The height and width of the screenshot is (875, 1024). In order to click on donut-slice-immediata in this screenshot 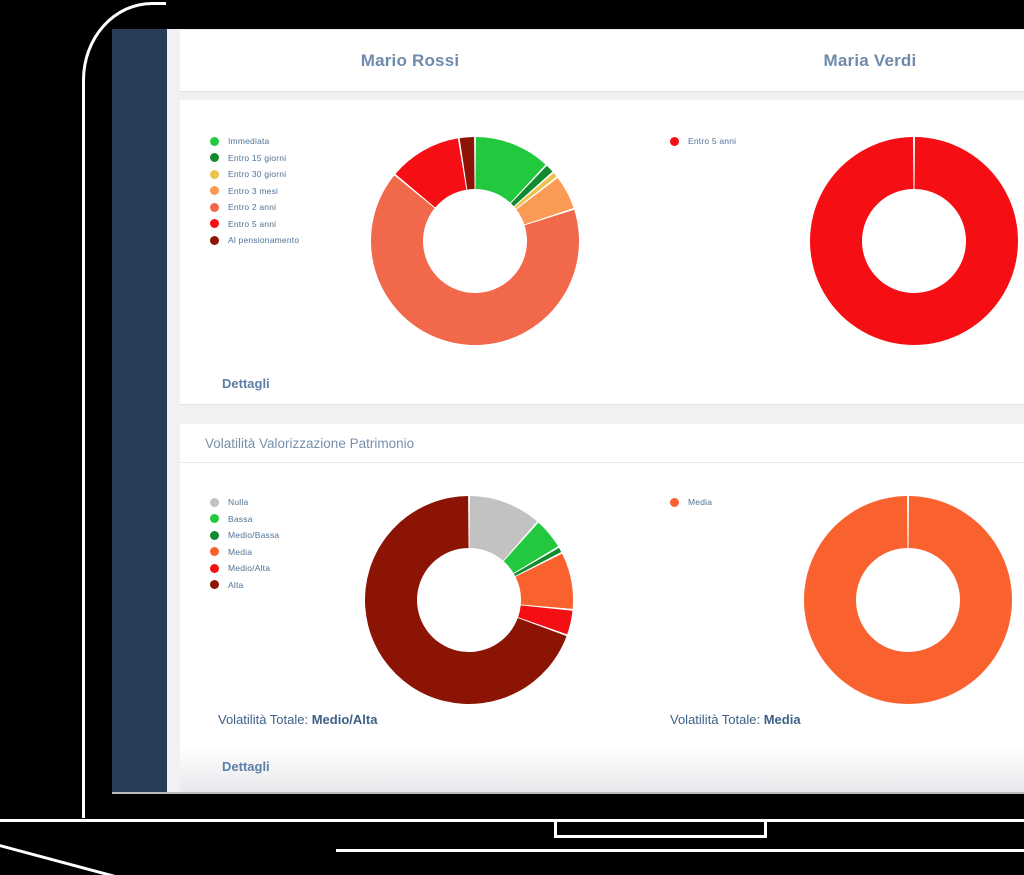, I will do `click(510, 170)`.